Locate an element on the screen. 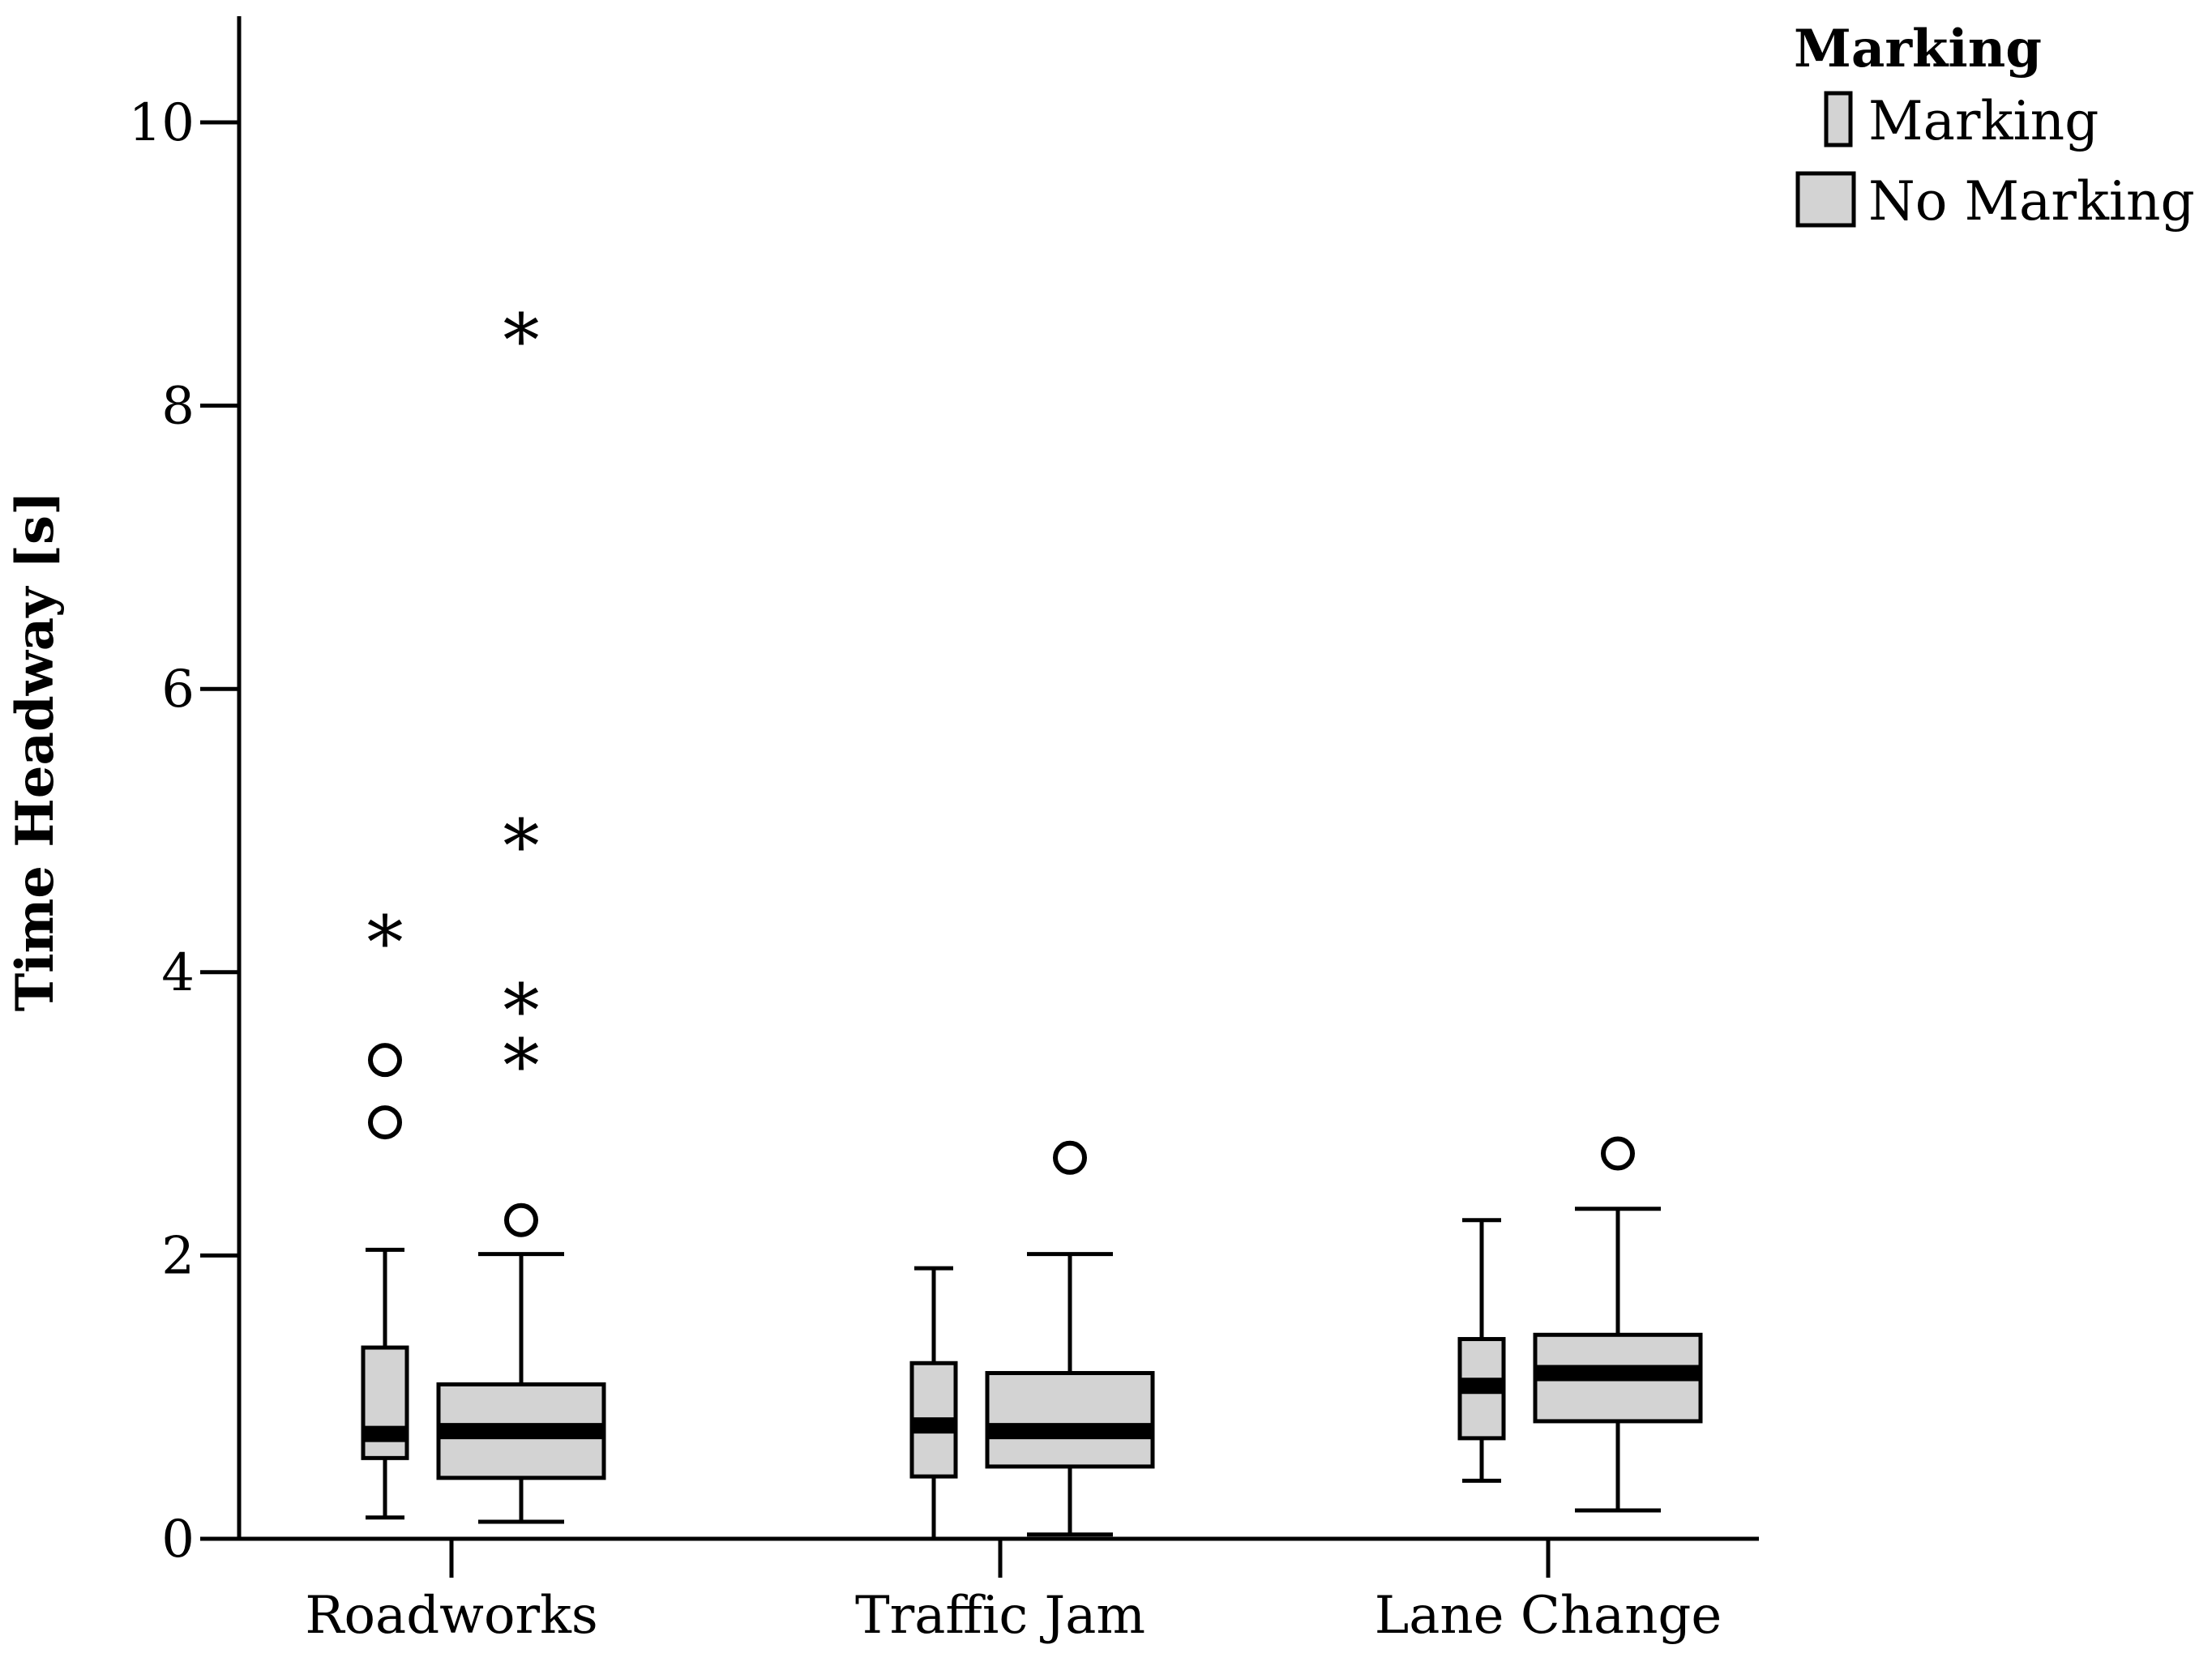  legend-label: Marking is located at coordinates (1983, 121).